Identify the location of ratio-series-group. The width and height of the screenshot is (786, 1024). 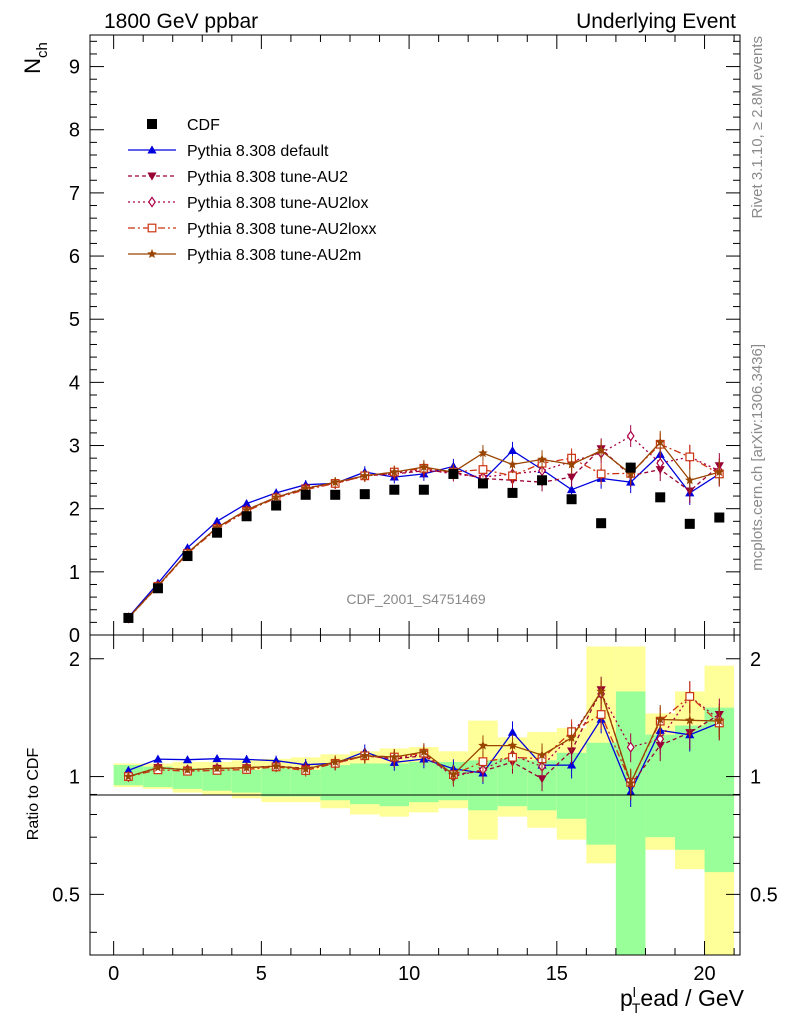
(424, 742).